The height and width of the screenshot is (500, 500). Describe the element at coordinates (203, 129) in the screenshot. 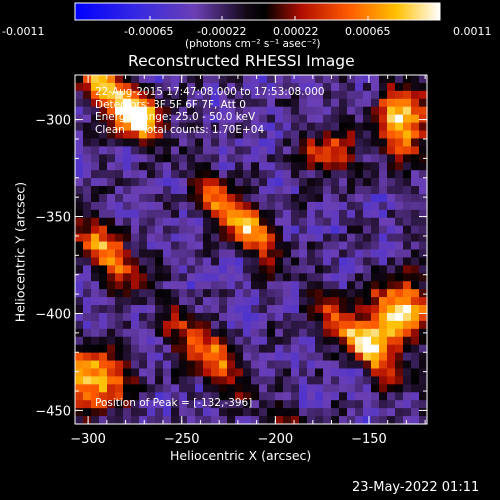

I see `total-counts-text: Total counts: 1.70E+04` at that location.